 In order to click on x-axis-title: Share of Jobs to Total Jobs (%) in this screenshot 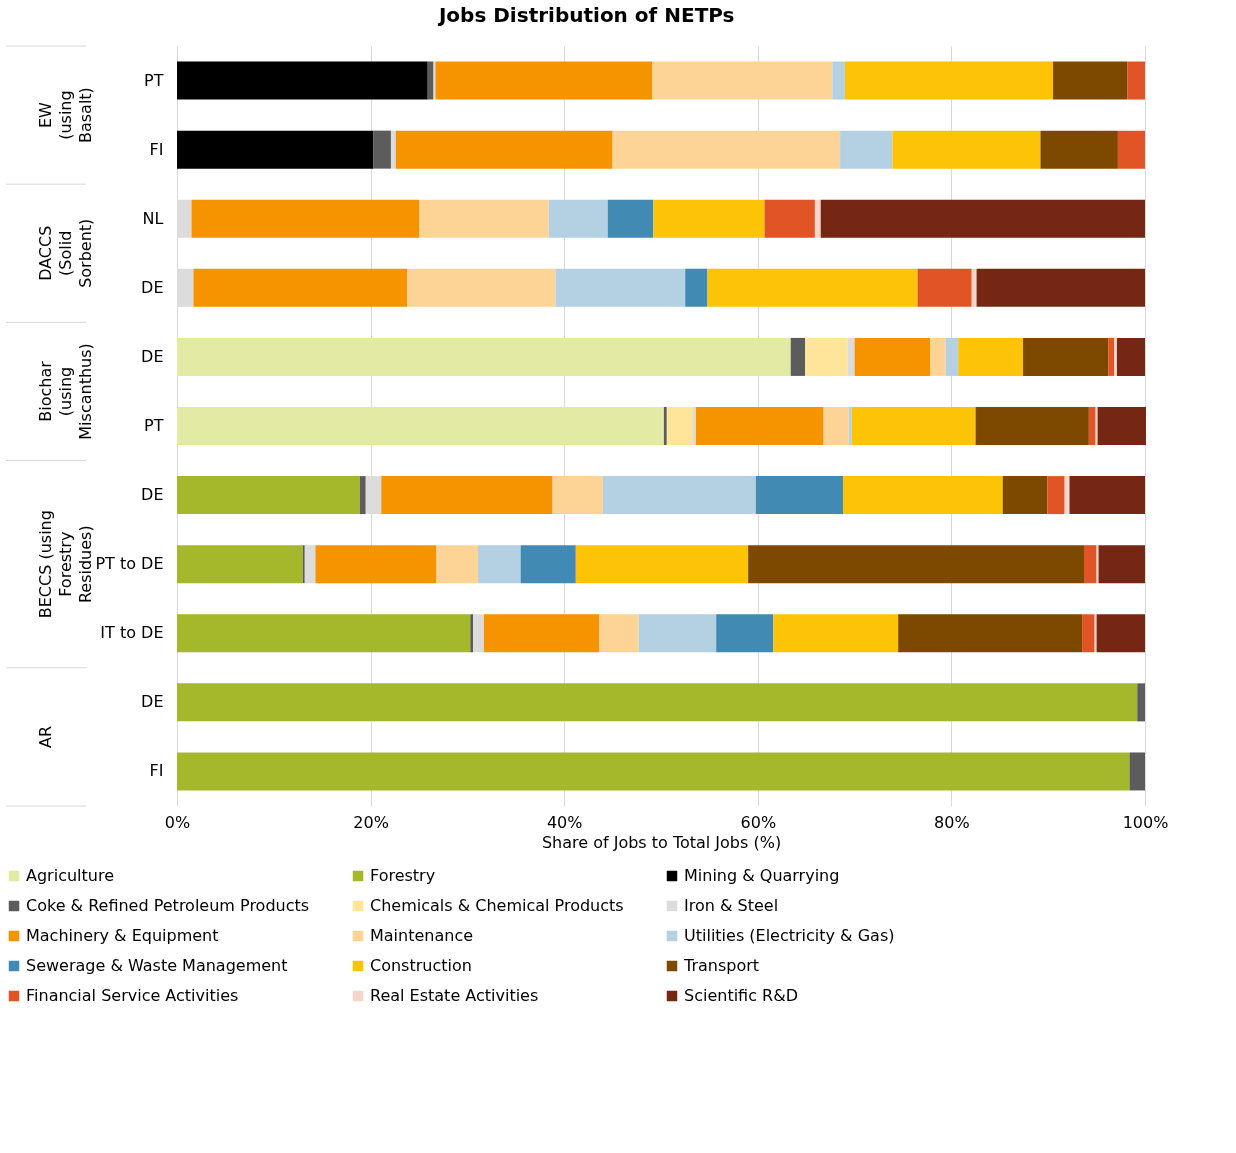, I will do `click(661, 842)`.